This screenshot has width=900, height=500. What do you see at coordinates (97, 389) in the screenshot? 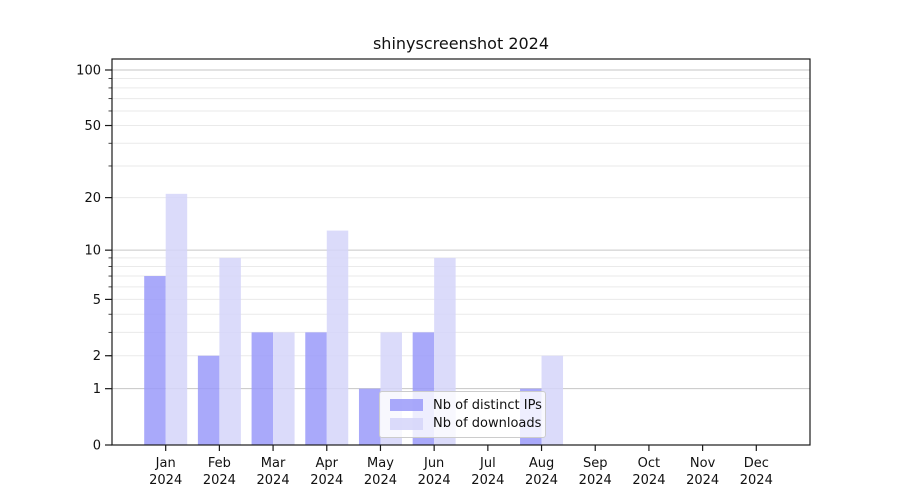
I see `y-tick-label: 1` at bounding box center [97, 389].